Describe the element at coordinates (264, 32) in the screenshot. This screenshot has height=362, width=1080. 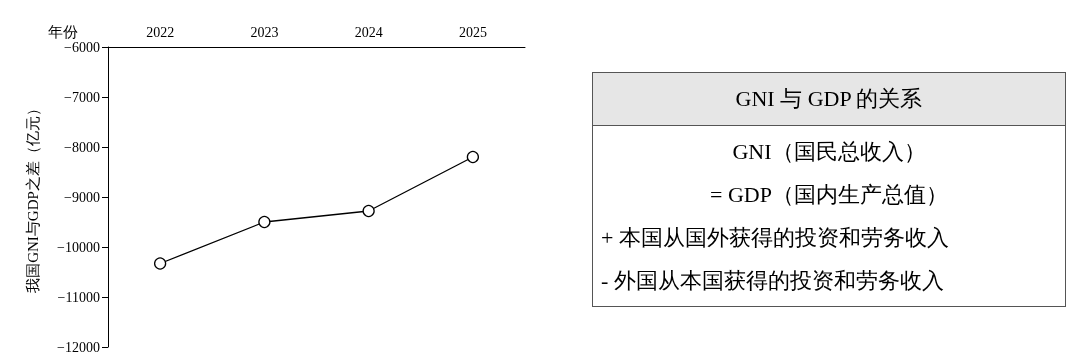
I see `x-tick-label: 2023` at that location.